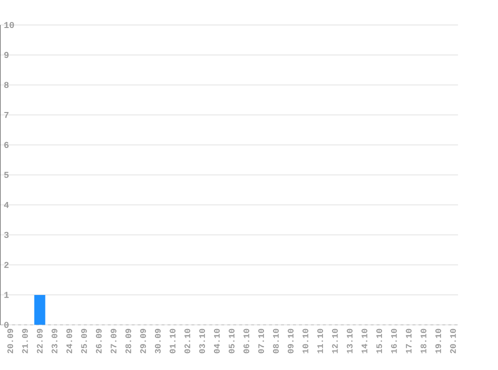 Image resolution: width=498 pixels, height=370 pixels. I want to click on x-tick-label: 24.09, so click(69, 341).